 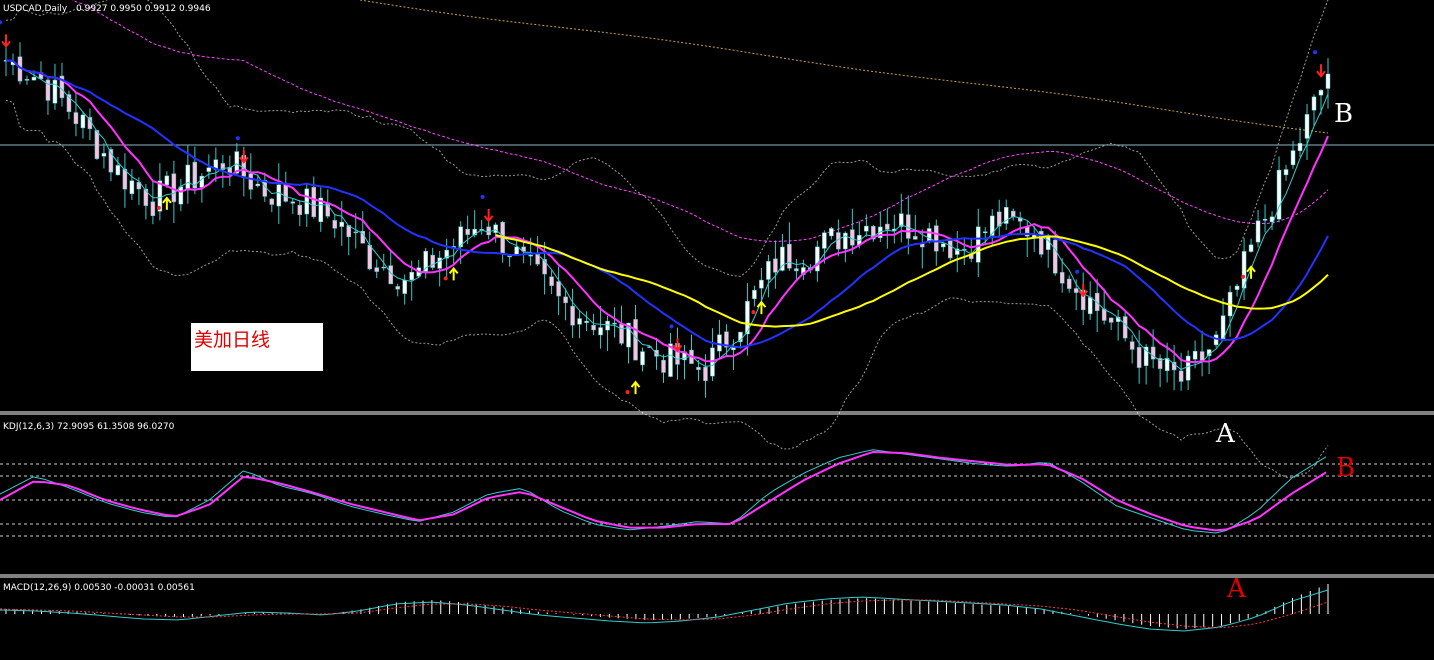 I want to click on marker-label-b-kdj: B, so click(x=1345, y=468).